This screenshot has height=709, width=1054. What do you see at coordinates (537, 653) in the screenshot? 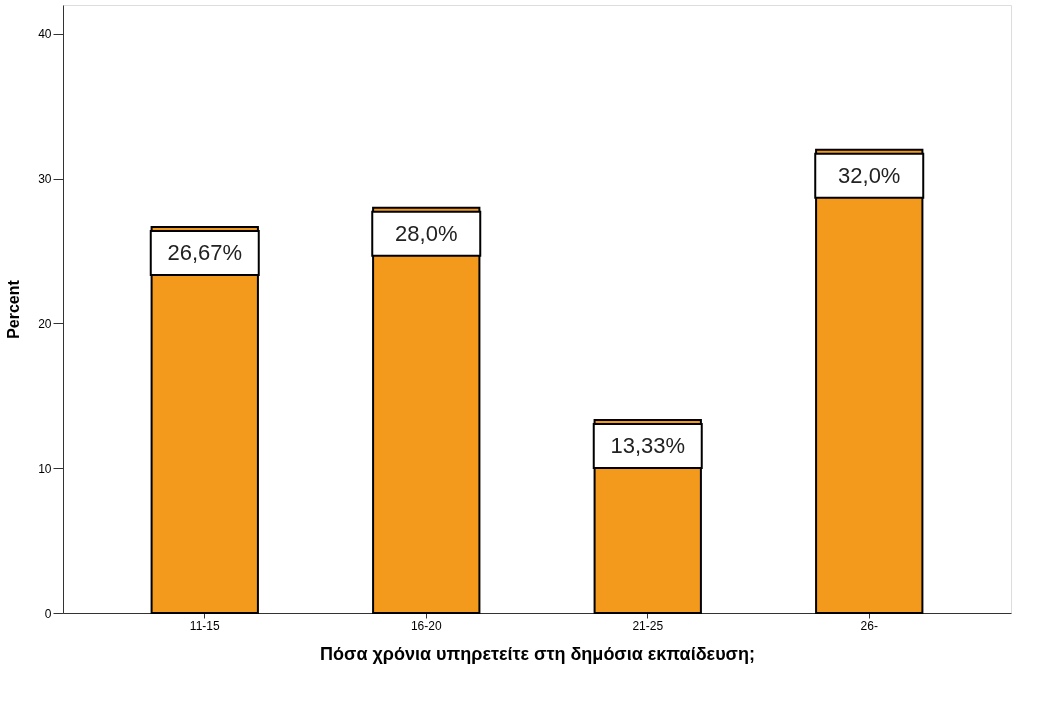
I see `x-axis-title: Πόσα χρόνια υπηρετείτε στη δημόσια εκπαίδευση;` at bounding box center [537, 653].